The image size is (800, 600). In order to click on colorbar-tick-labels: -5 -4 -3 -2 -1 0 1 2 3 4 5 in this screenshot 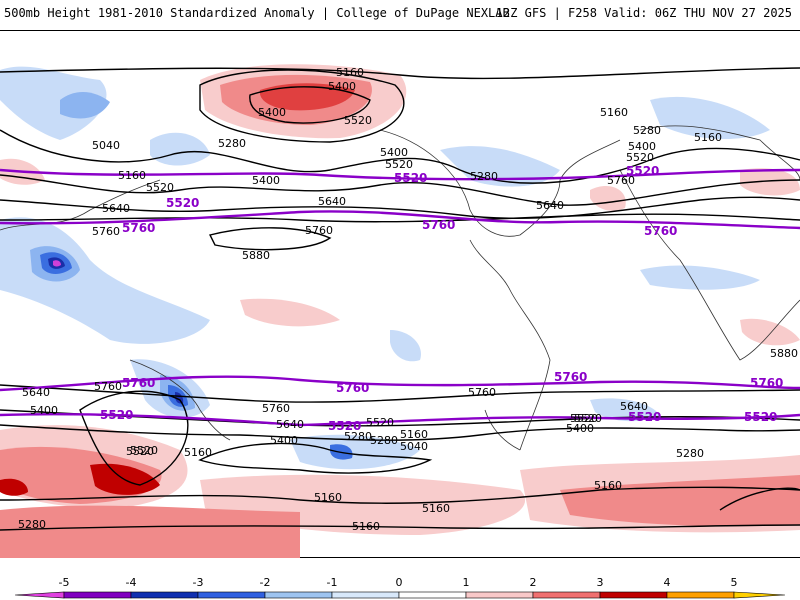, I will do `click(398, 582)`.